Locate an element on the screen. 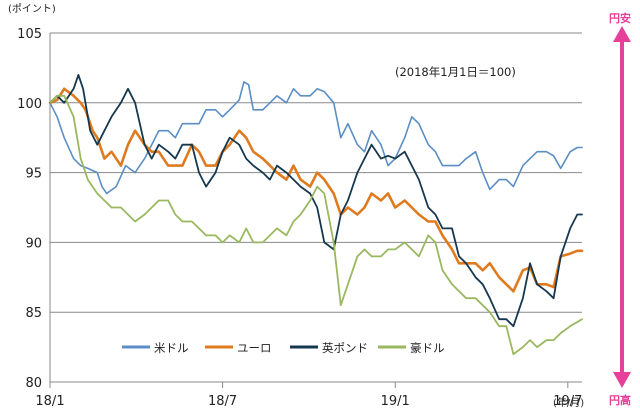  arrow-up-icon is located at coordinates (622, 34).